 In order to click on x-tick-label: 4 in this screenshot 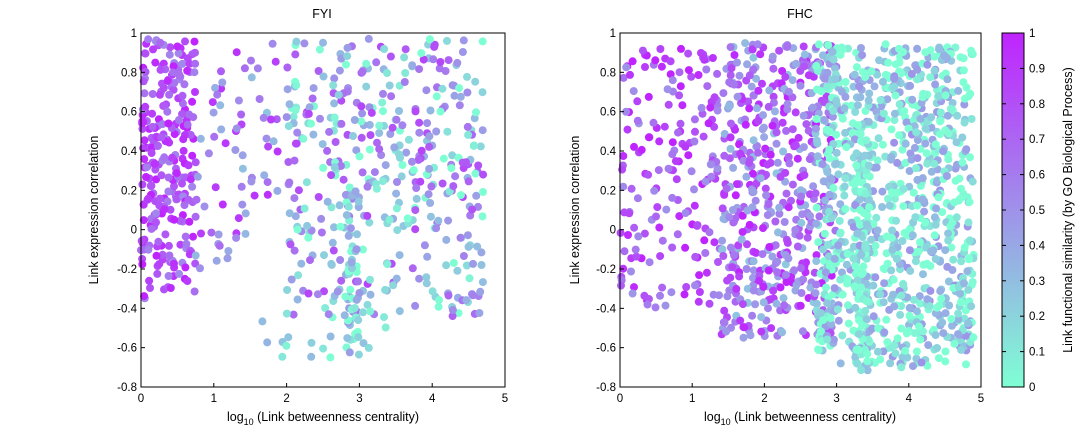, I will do `click(909, 399)`.